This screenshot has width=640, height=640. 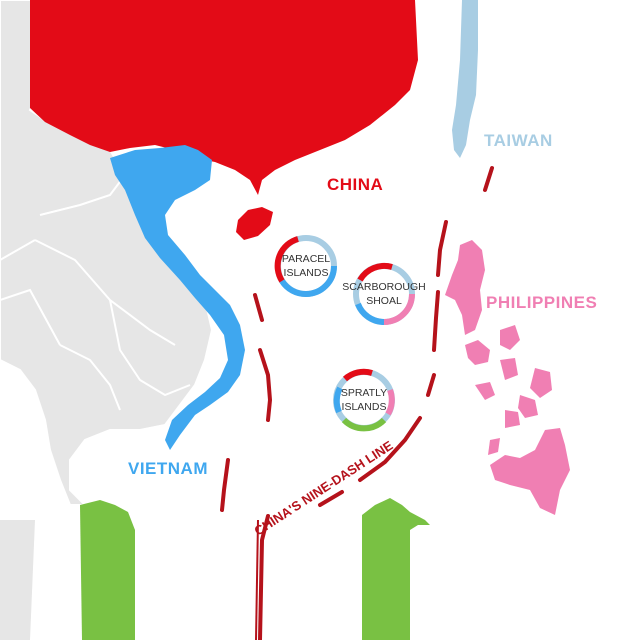 What do you see at coordinates (306, 273) in the screenshot?
I see `paracel-label-line2: ISLANDS` at bounding box center [306, 273].